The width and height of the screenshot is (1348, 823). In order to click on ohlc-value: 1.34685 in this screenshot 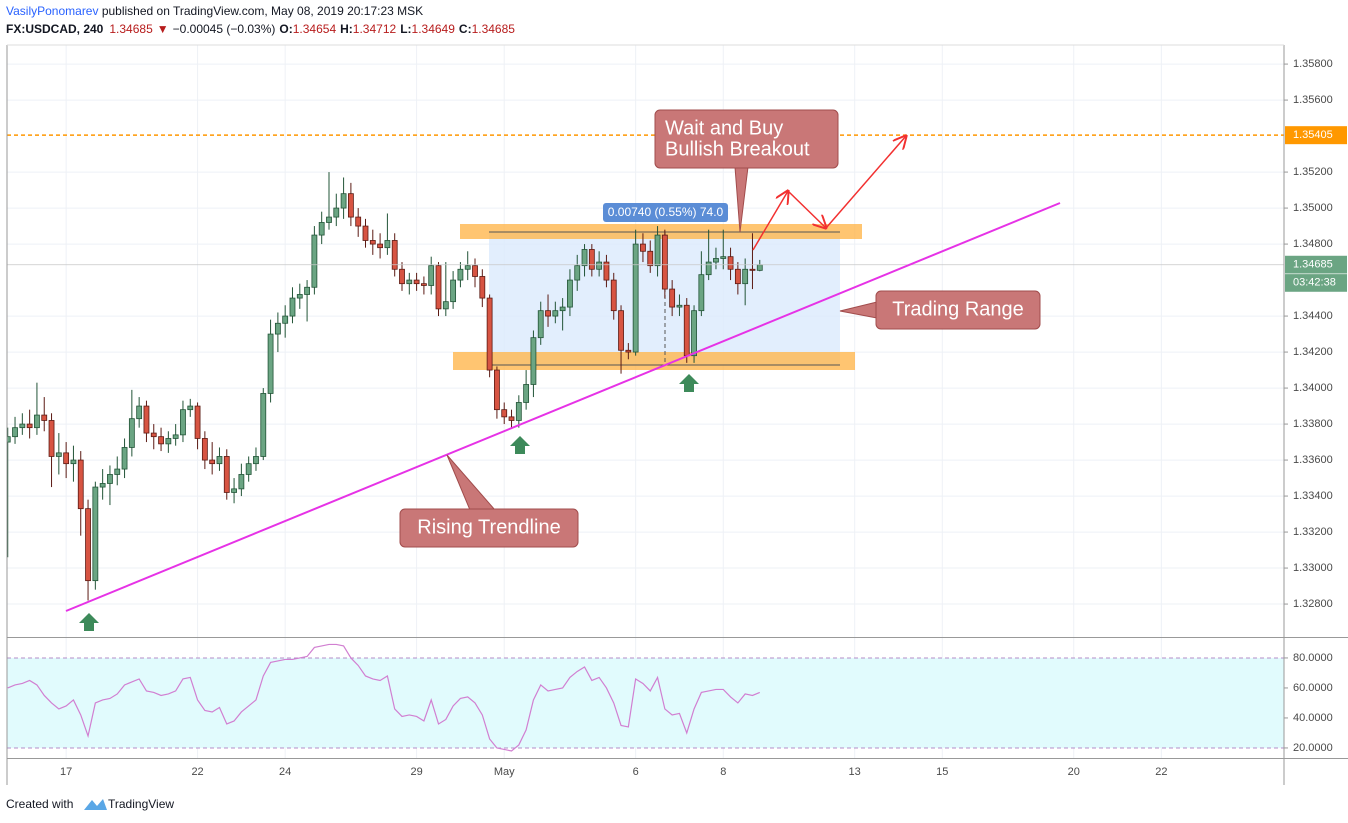, I will do `click(494, 29)`.